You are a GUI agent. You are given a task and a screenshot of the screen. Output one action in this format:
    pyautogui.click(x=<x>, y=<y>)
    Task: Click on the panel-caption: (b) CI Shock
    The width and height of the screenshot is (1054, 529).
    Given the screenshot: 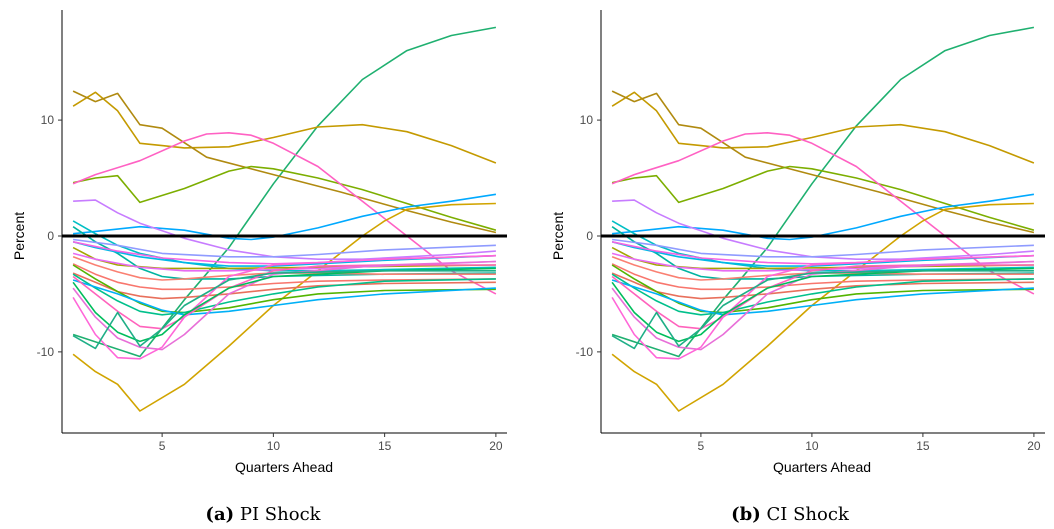 What is the action you would take?
    pyautogui.click(x=790, y=514)
    